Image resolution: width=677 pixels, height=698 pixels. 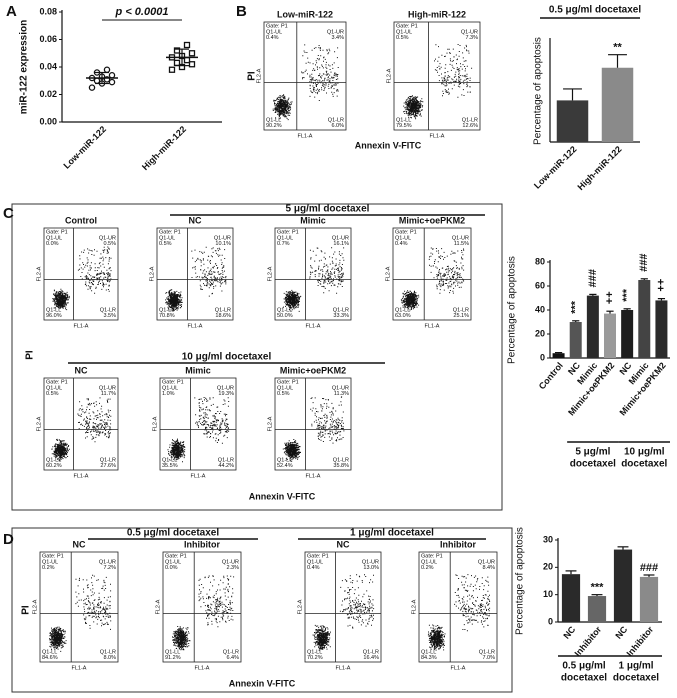 I want to click on y-tick-label: 0.02, so click(x=48, y=94).